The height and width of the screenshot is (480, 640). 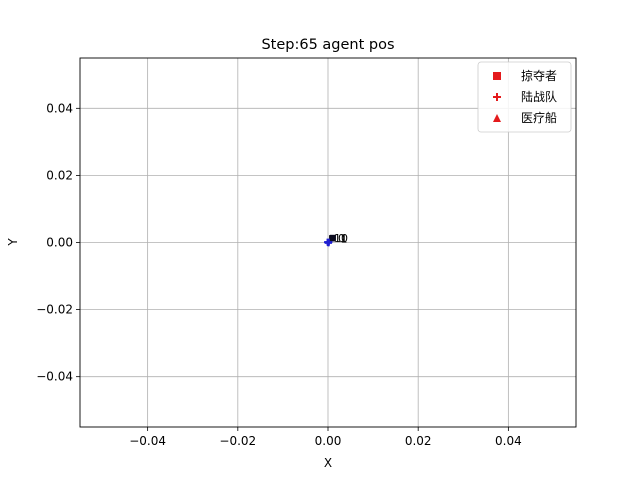 What do you see at coordinates (147, 441) in the screenshot?
I see `x-tick-label: −0.04` at bounding box center [147, 441].